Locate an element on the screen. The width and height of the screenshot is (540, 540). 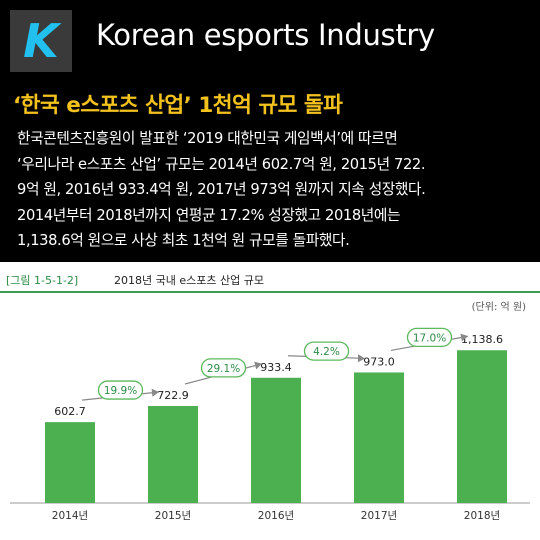
figure-title: 2018년 국내 e스포츠 산업 규모 is located at coordinates (189, 280).